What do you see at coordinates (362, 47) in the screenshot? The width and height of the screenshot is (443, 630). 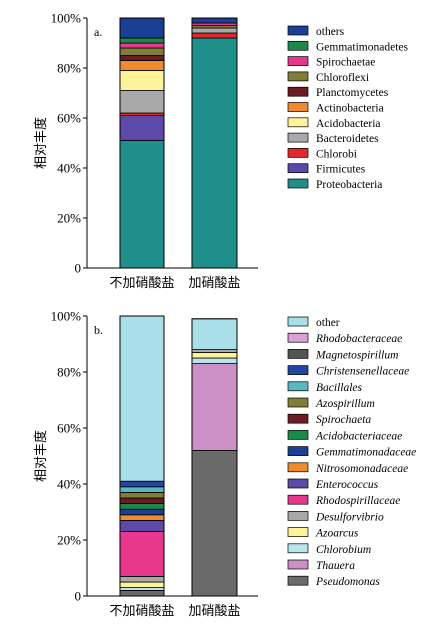 I see `legend-label: Gemmatimonadetes` at bounding box center [362, 47].